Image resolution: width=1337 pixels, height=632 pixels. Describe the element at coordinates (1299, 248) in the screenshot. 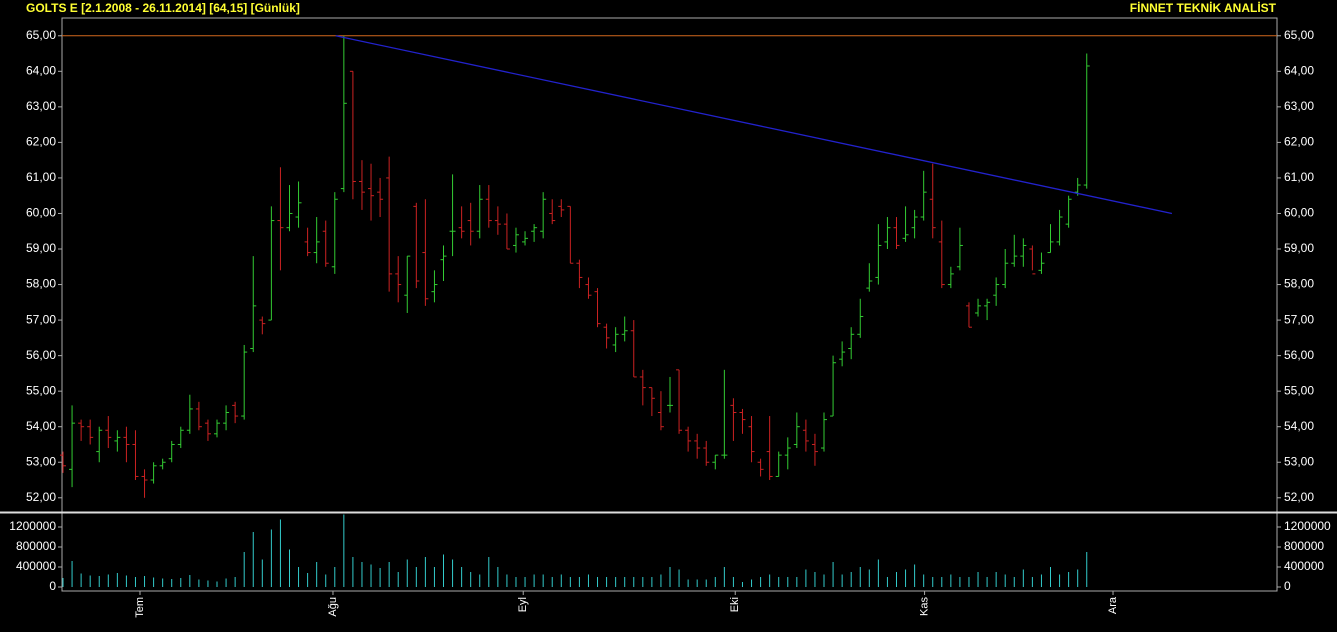

I see `y-tick-label-right: 59,00` at that location.